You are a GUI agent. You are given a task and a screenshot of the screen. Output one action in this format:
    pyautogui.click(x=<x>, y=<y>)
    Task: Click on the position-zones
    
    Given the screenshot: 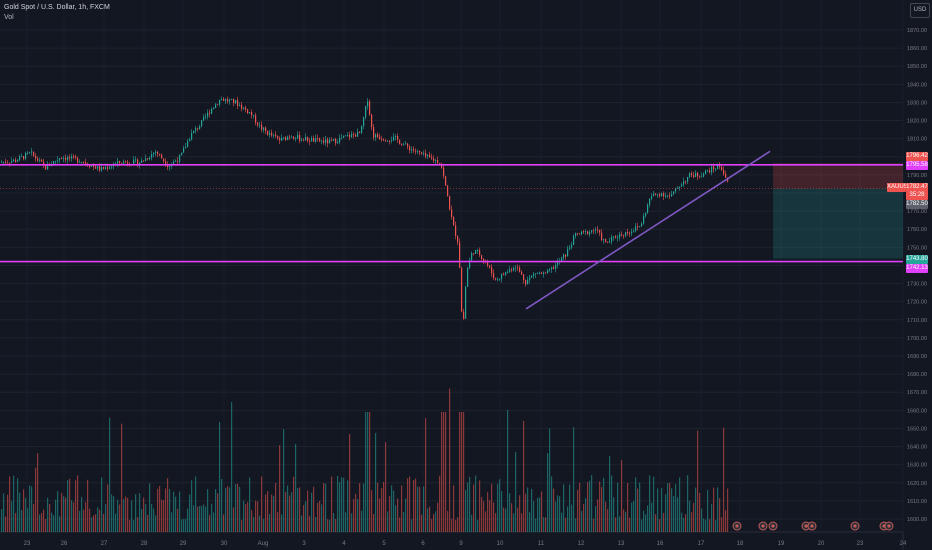 What is the action you would take?
    pyautogui.click(x=838, y=211)
    